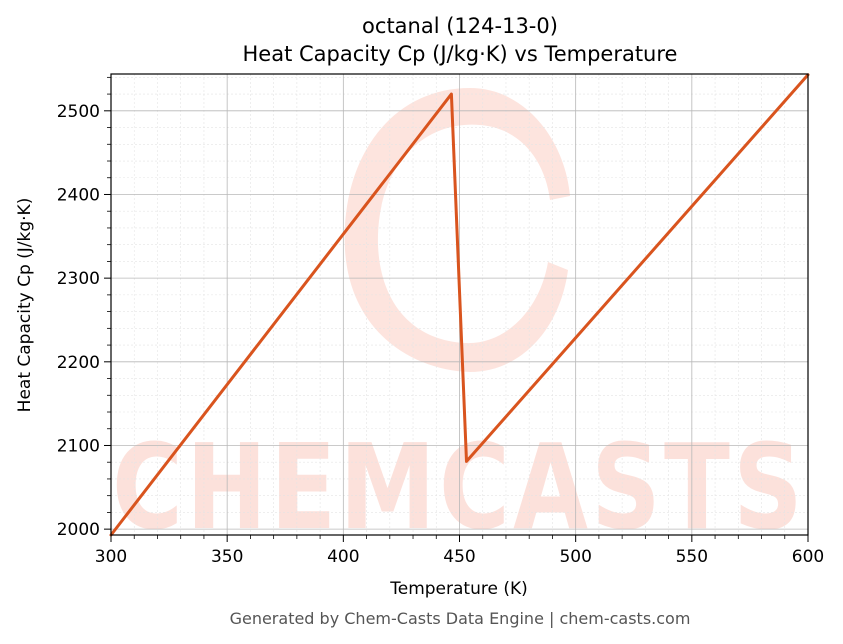 The width and height of the screenshot is (843, 644). Describe the element at coordinates (84, 308) in the screenshot. I see `y-axis-ticks: 2000 2100 2200 2300 2400 2500` at that location.